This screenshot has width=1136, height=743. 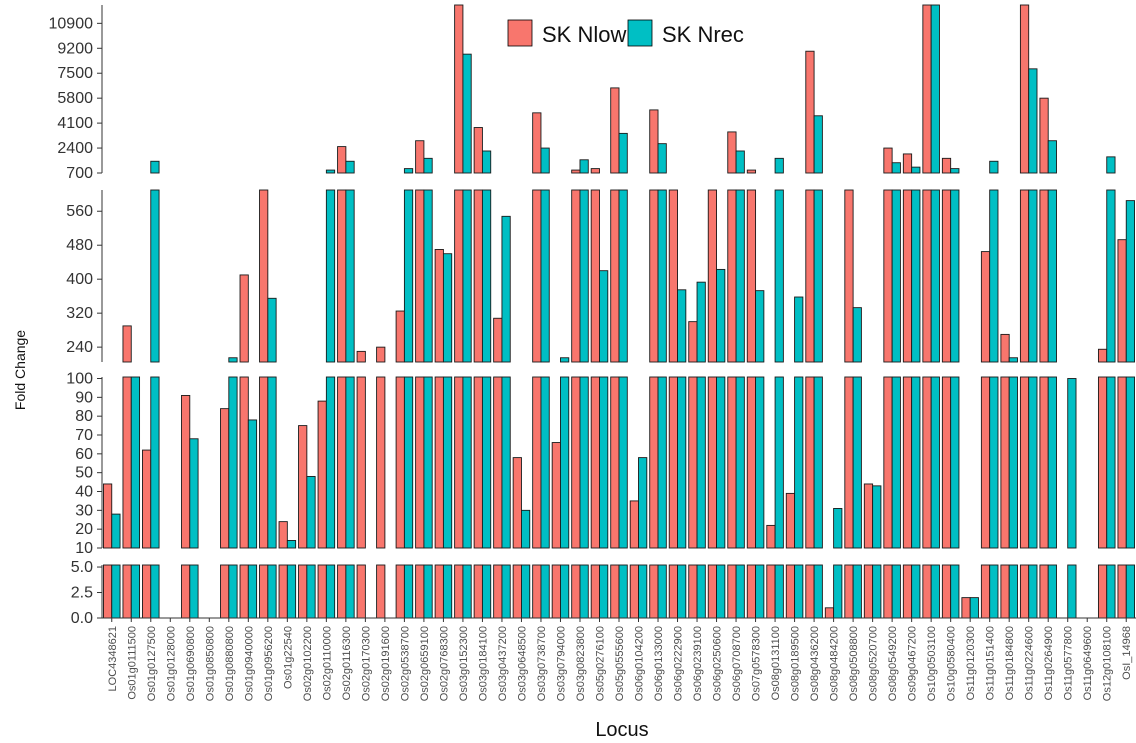 What do you see at coordinates (82, 593) in the screenshot?
I see `y-tick-label-2-5: 2.5` at bounding box center [82, 593].